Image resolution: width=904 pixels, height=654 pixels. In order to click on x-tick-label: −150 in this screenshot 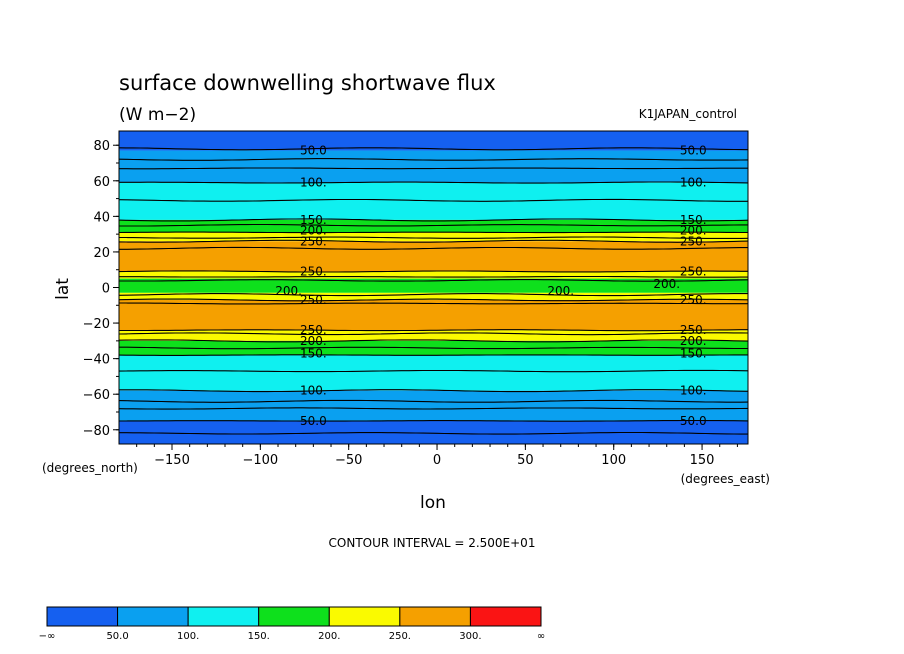, I will do `click(172, 460)`.